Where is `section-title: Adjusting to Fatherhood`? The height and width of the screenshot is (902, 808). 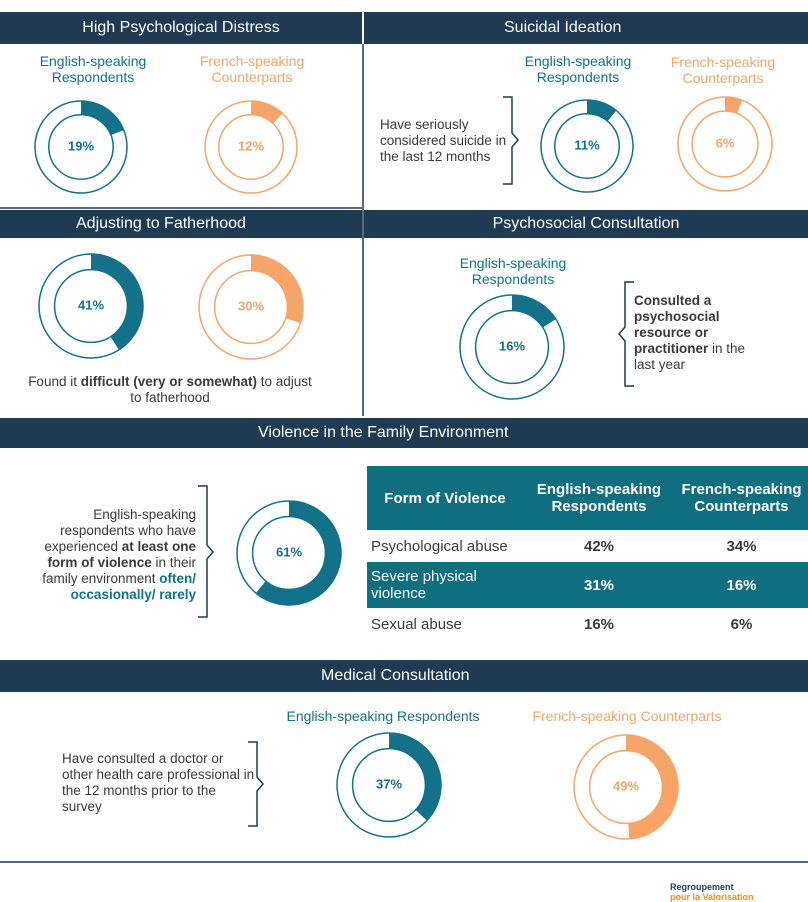
section-title: Adjusting to Fatherhood is located at coordinates (181, 224).